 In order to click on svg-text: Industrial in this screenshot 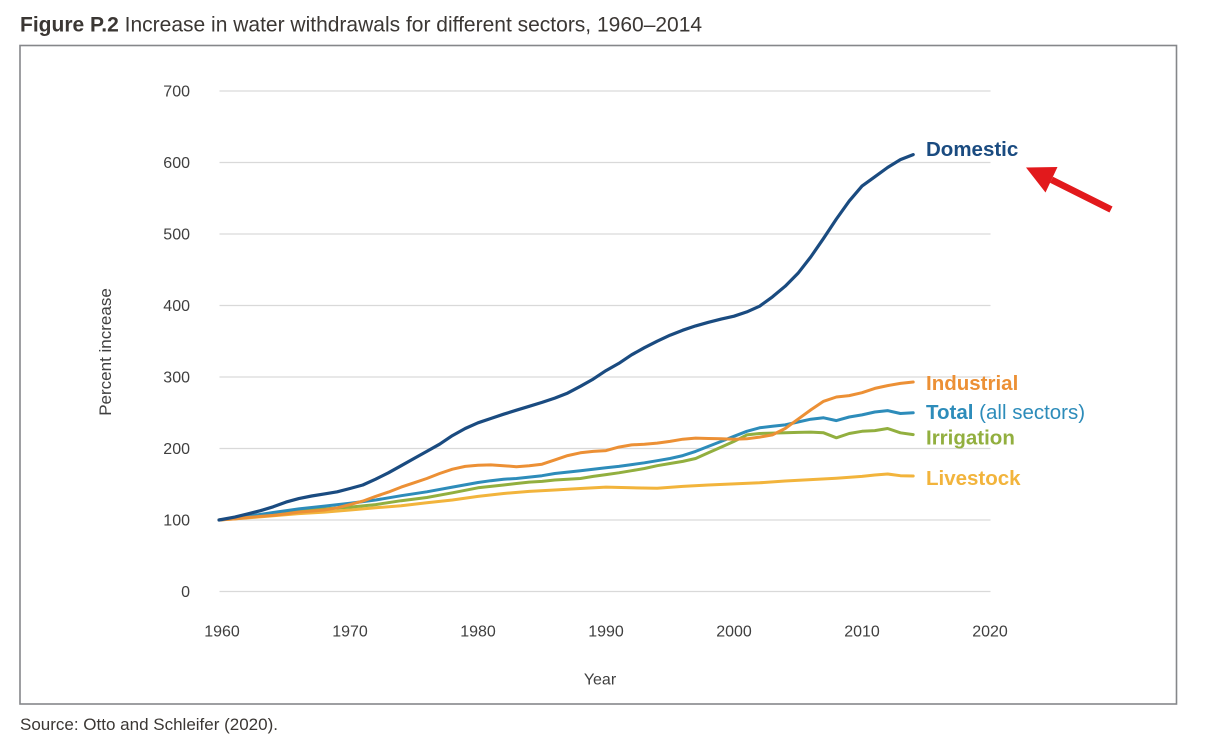, I will do `click(972, 383)`.